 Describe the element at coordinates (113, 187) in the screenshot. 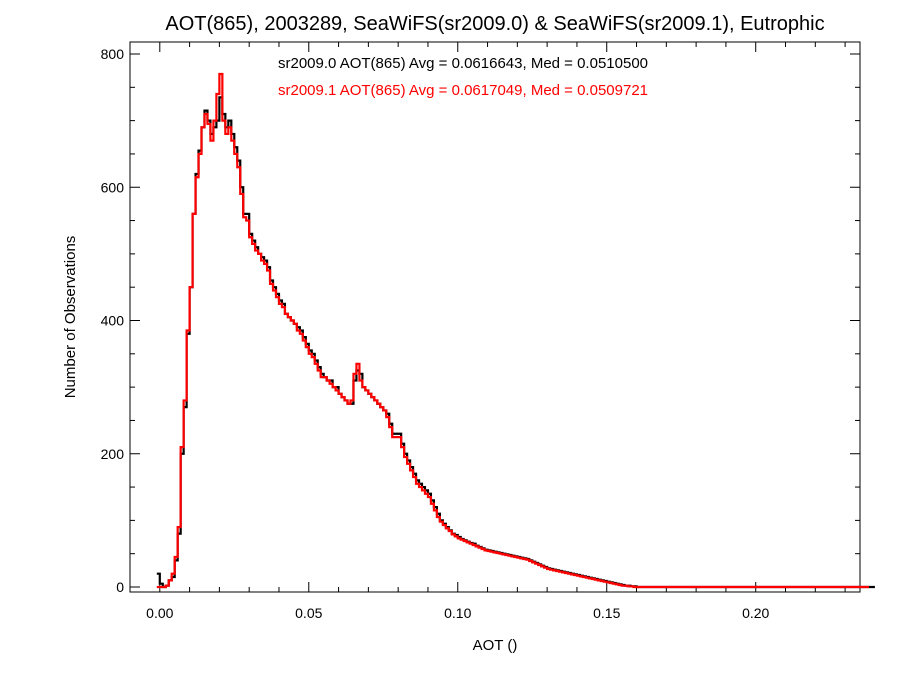

I see `y-tick-label: 600` at that location.